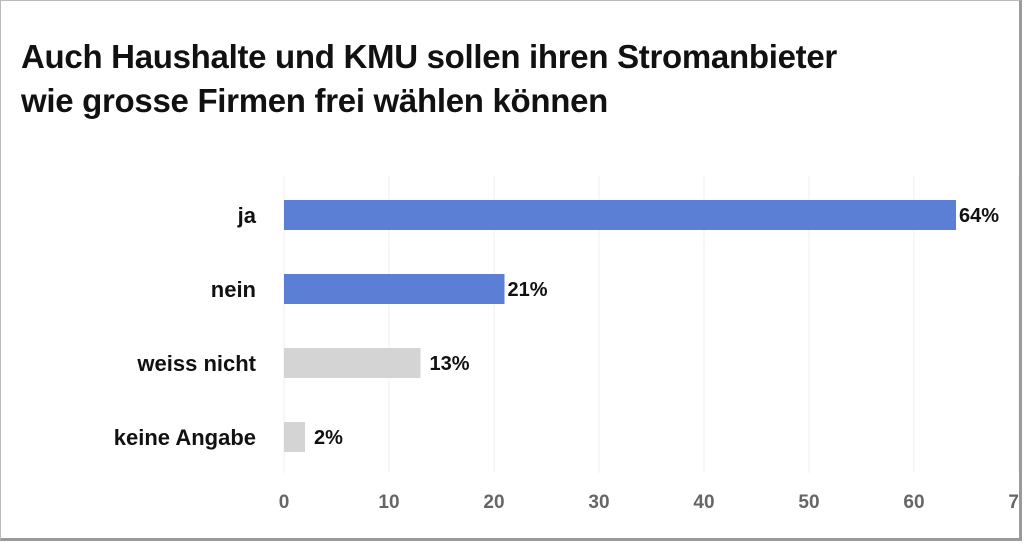 This screenshot has width=1024, height=543. Describe the element at coordinates (294, 437) in the screenshot. I see `bar-keine-Angabe` at that location.